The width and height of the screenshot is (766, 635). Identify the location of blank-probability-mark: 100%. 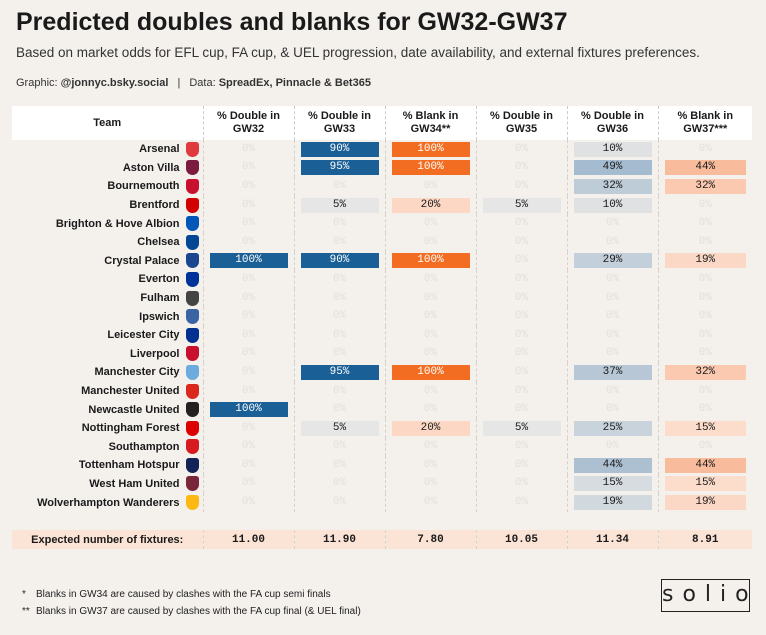
(430, 372).